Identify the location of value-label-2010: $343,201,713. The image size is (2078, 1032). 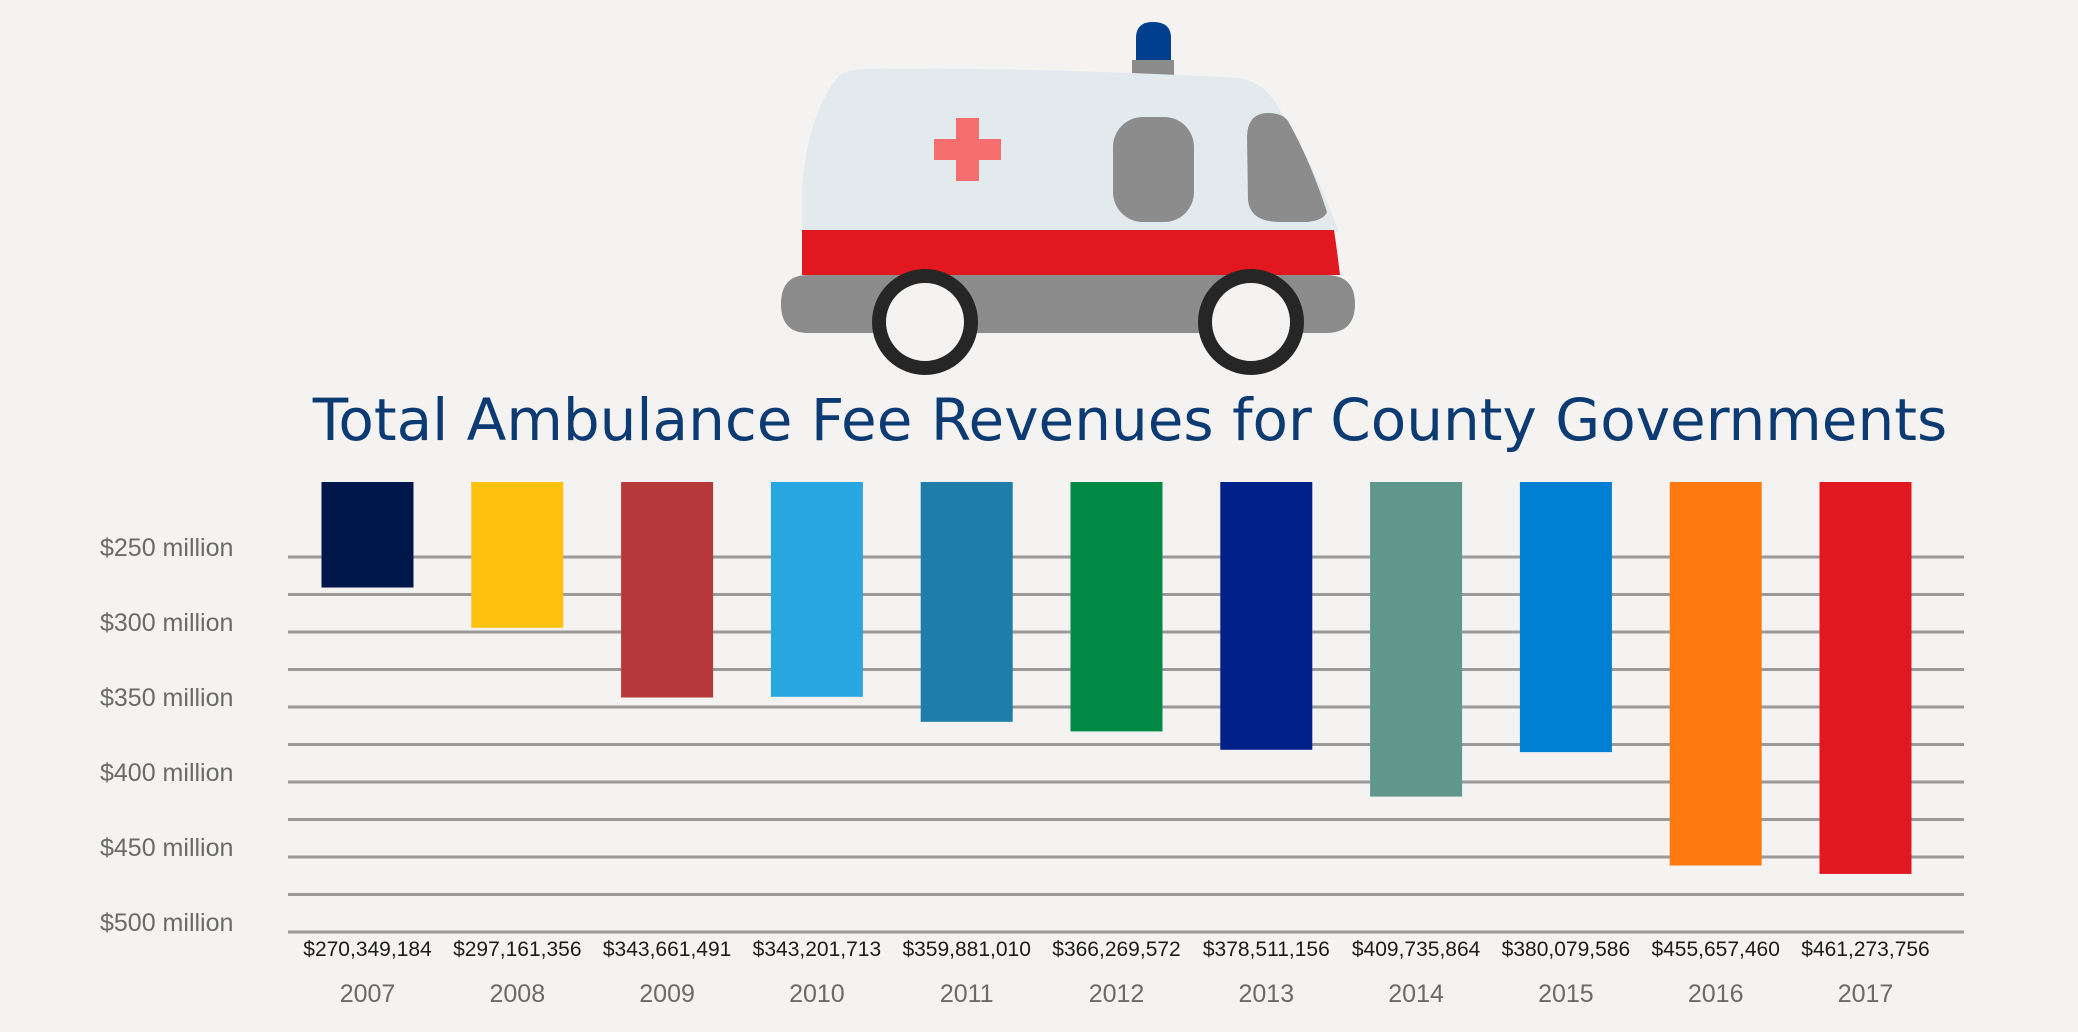
(817, 949).